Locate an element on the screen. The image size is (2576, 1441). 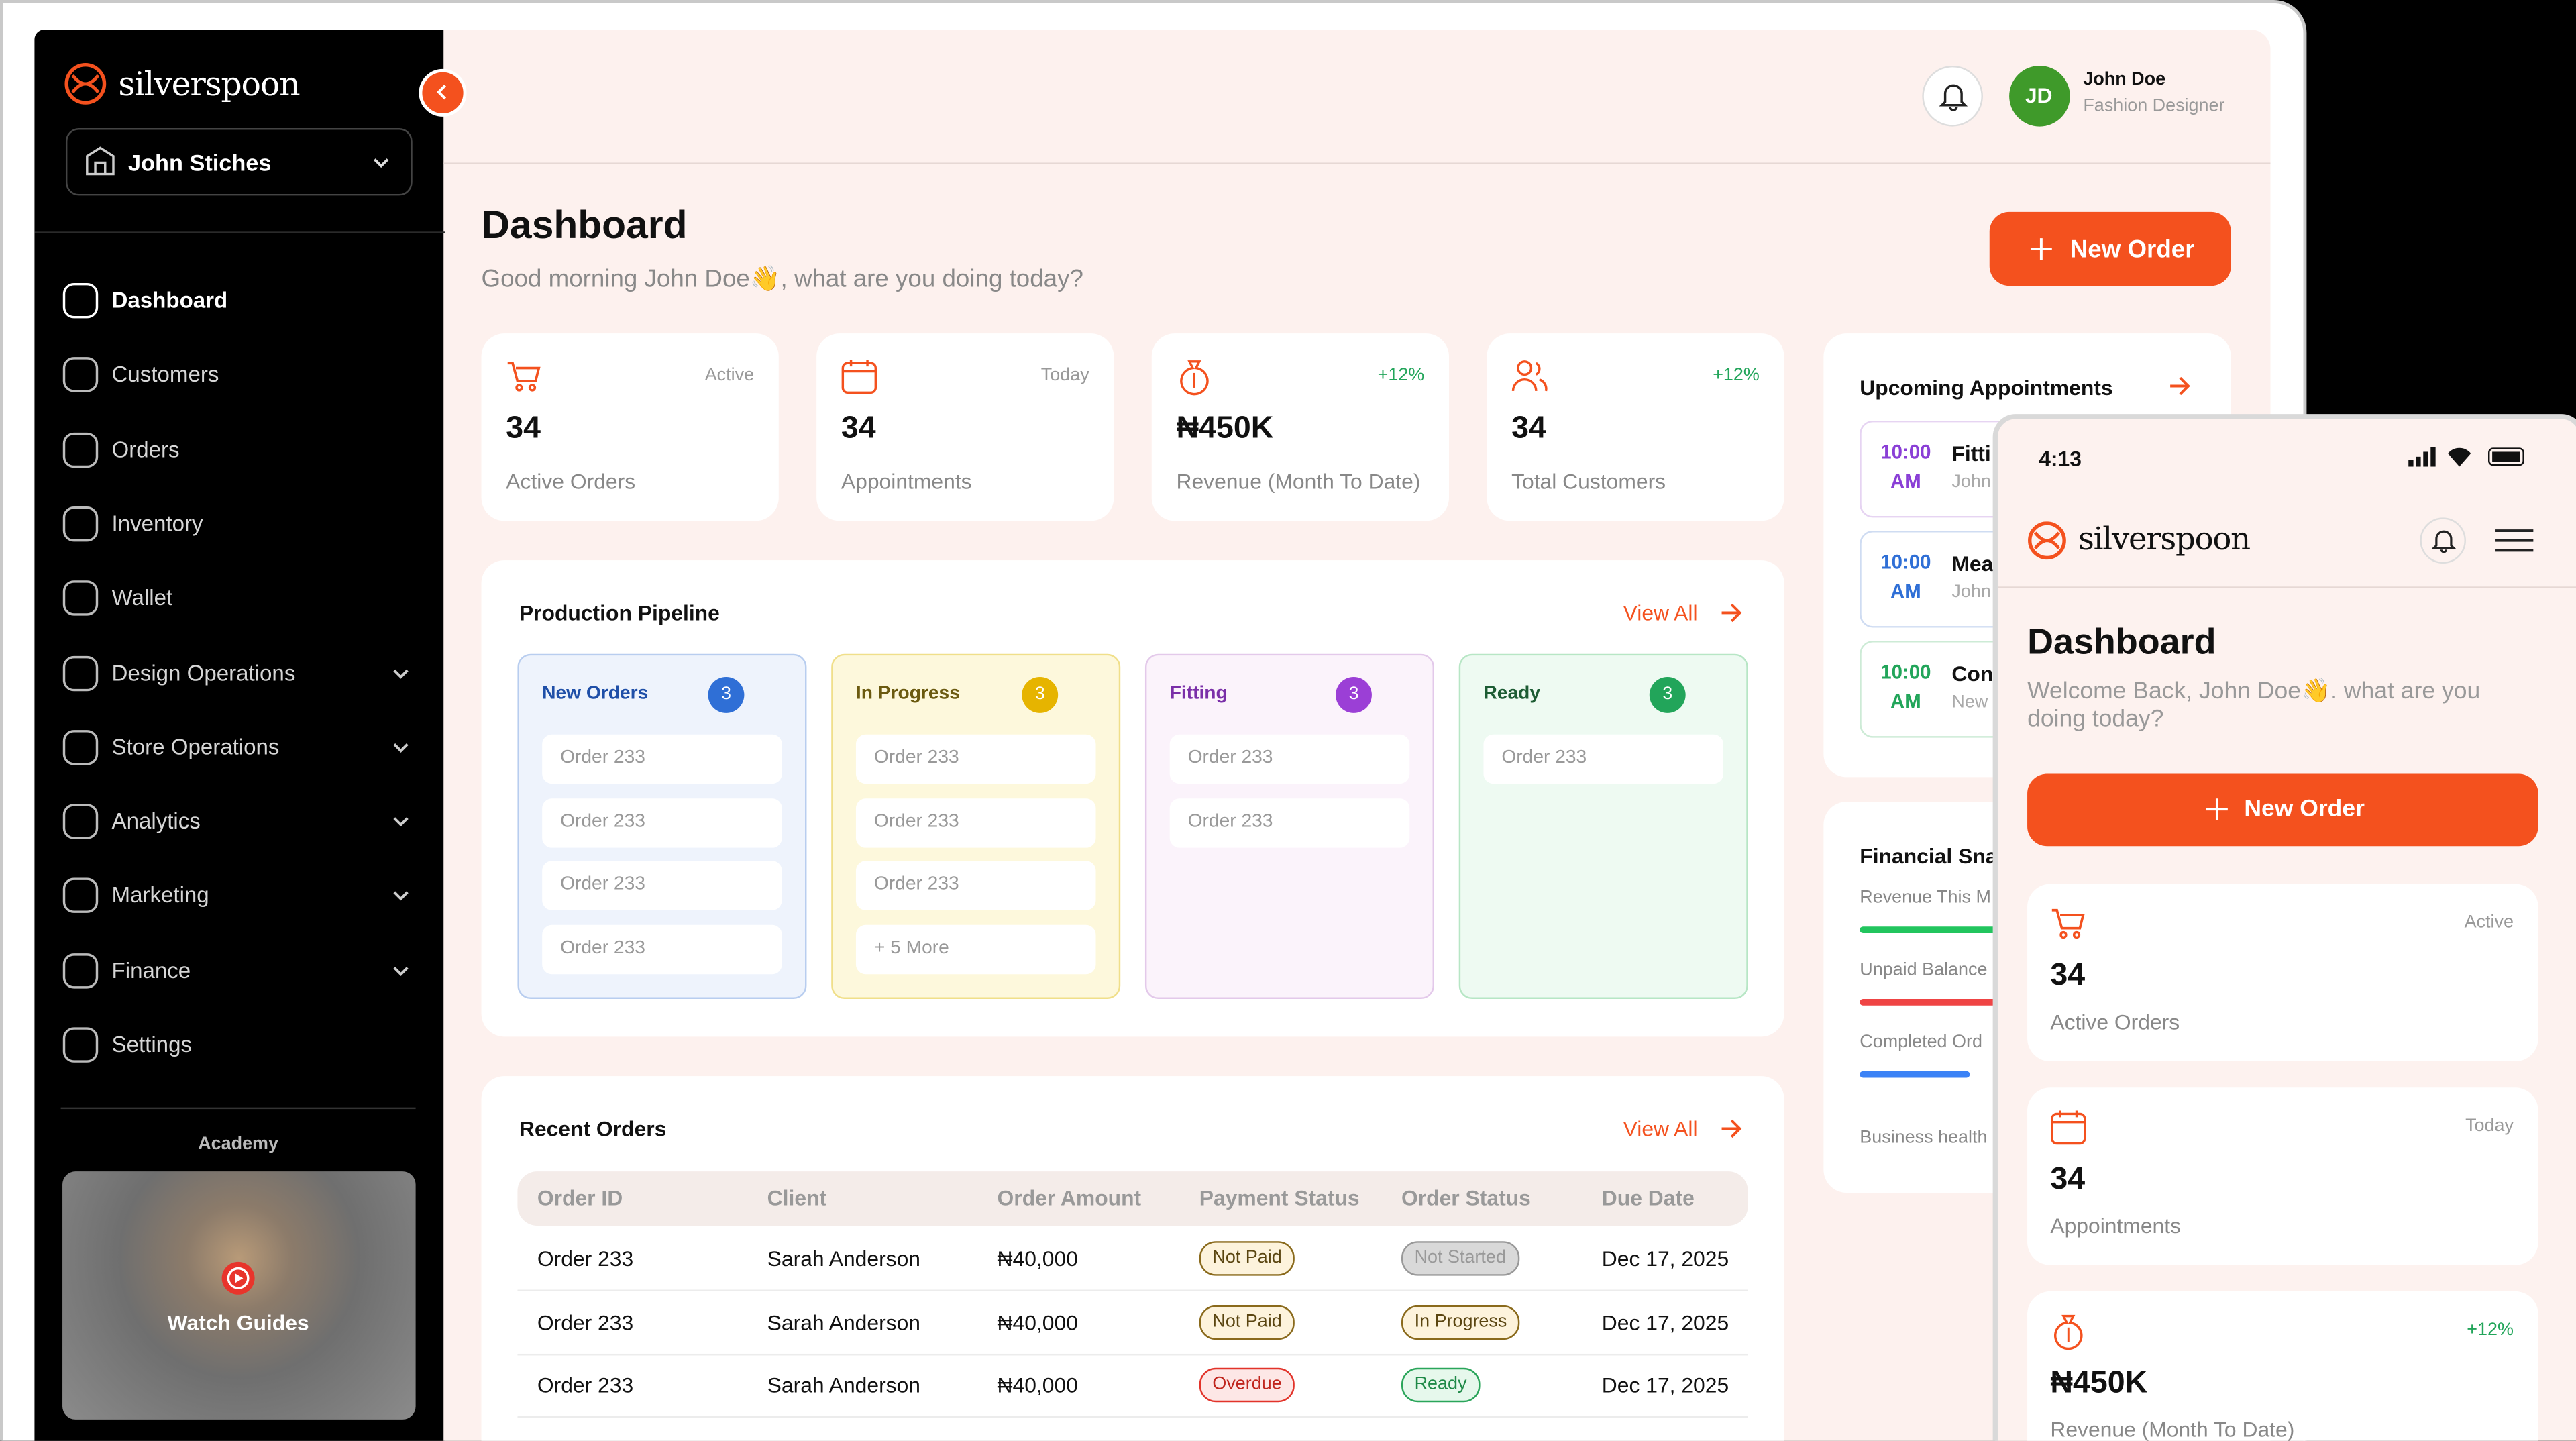
bell-button is located at coordinates (1952, 96).